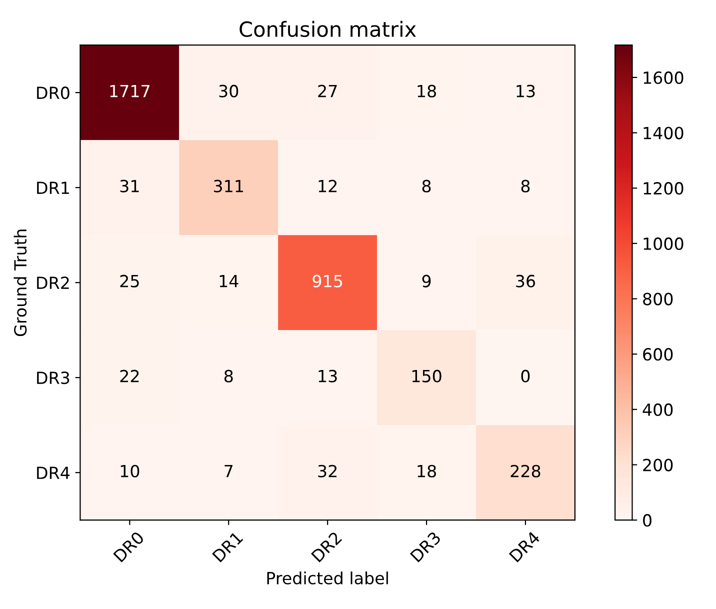 The image size is (716, 609). What do you see at coordinates (229, 281) in the screenshot?
I see `data-label: 14` at bounding box center [229, 281].